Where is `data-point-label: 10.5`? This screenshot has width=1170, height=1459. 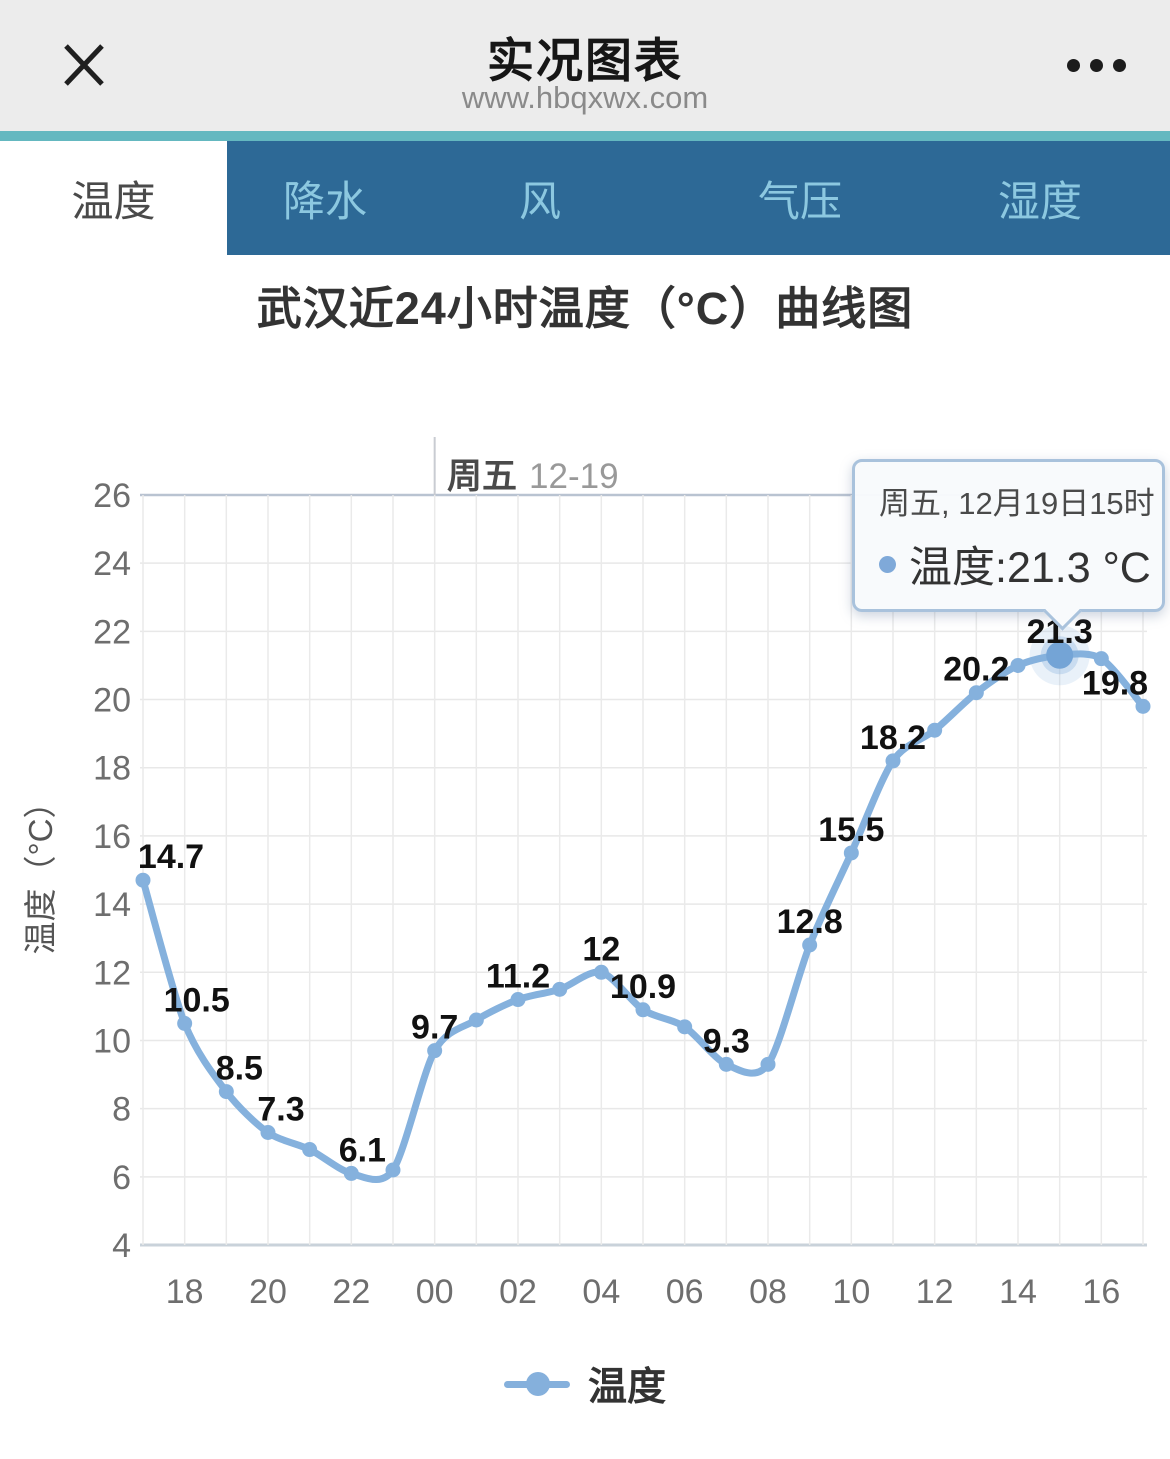
data-point-label: 10.5 is located at coordinates (197, 1000).